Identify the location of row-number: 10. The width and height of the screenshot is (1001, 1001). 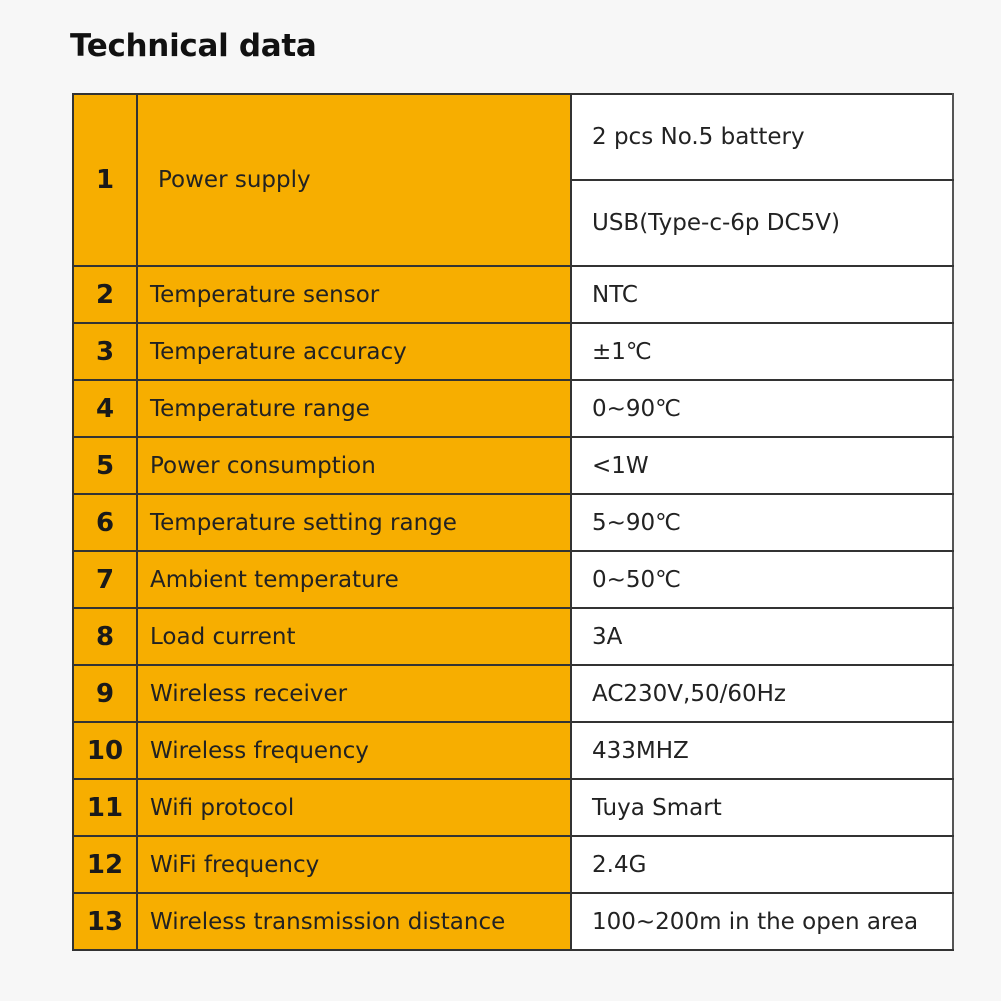
(105, 750).